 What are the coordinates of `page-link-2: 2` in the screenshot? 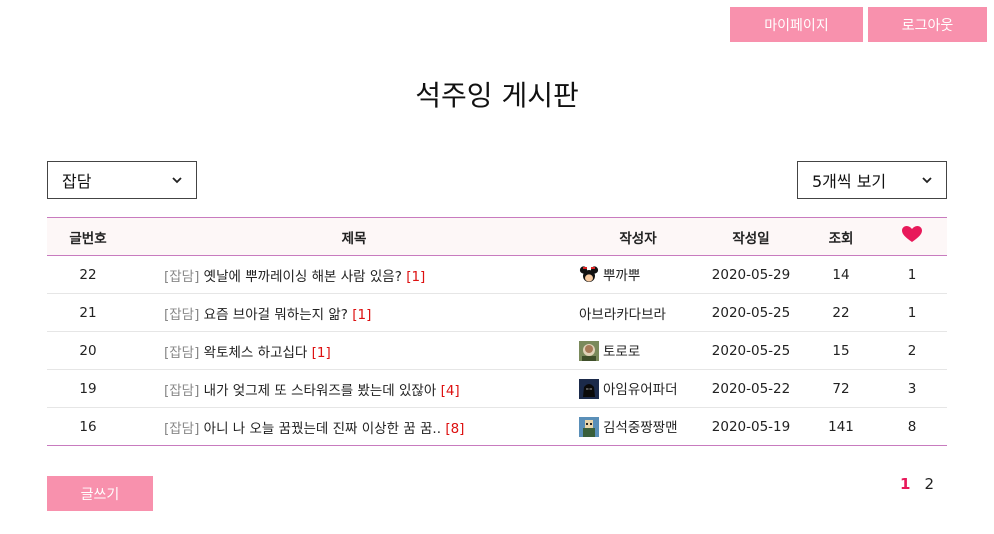 It's located at (929, 484).